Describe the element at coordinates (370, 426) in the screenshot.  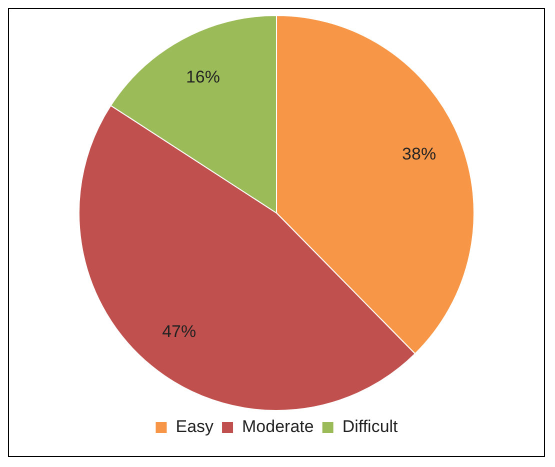
I see `legend-label: Difficult` at that location.